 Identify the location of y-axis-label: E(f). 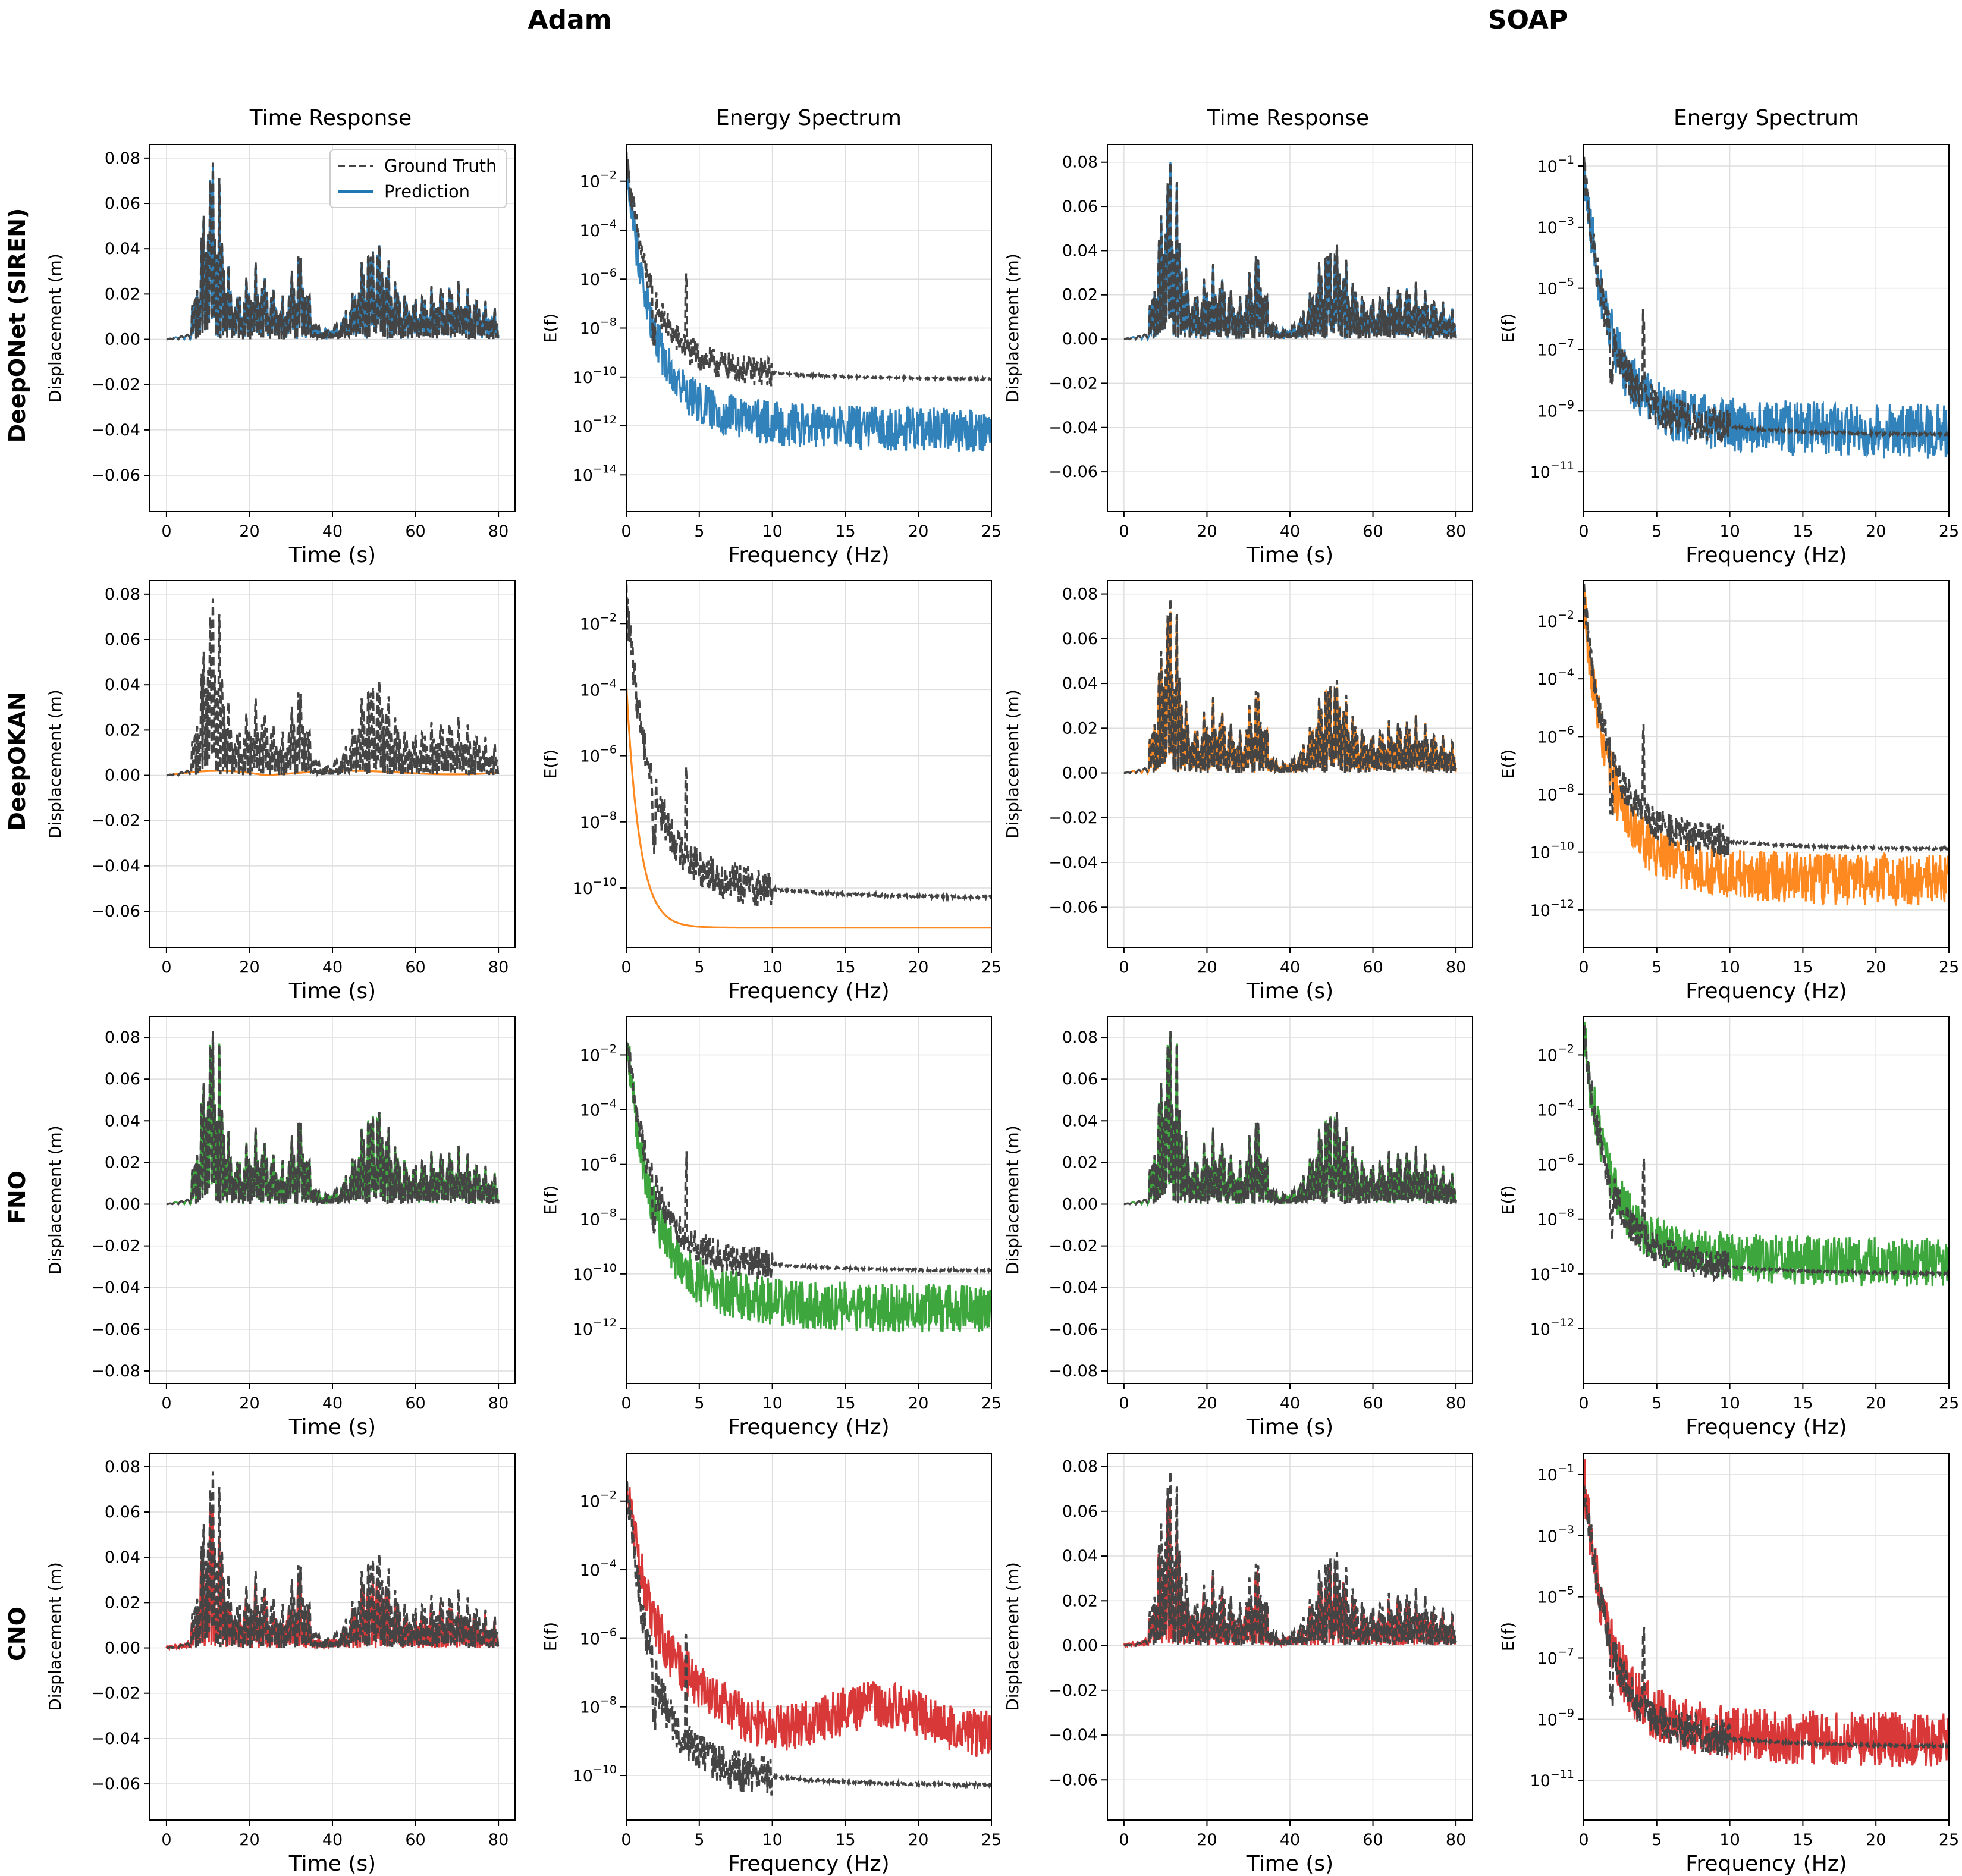
(1508, 328).